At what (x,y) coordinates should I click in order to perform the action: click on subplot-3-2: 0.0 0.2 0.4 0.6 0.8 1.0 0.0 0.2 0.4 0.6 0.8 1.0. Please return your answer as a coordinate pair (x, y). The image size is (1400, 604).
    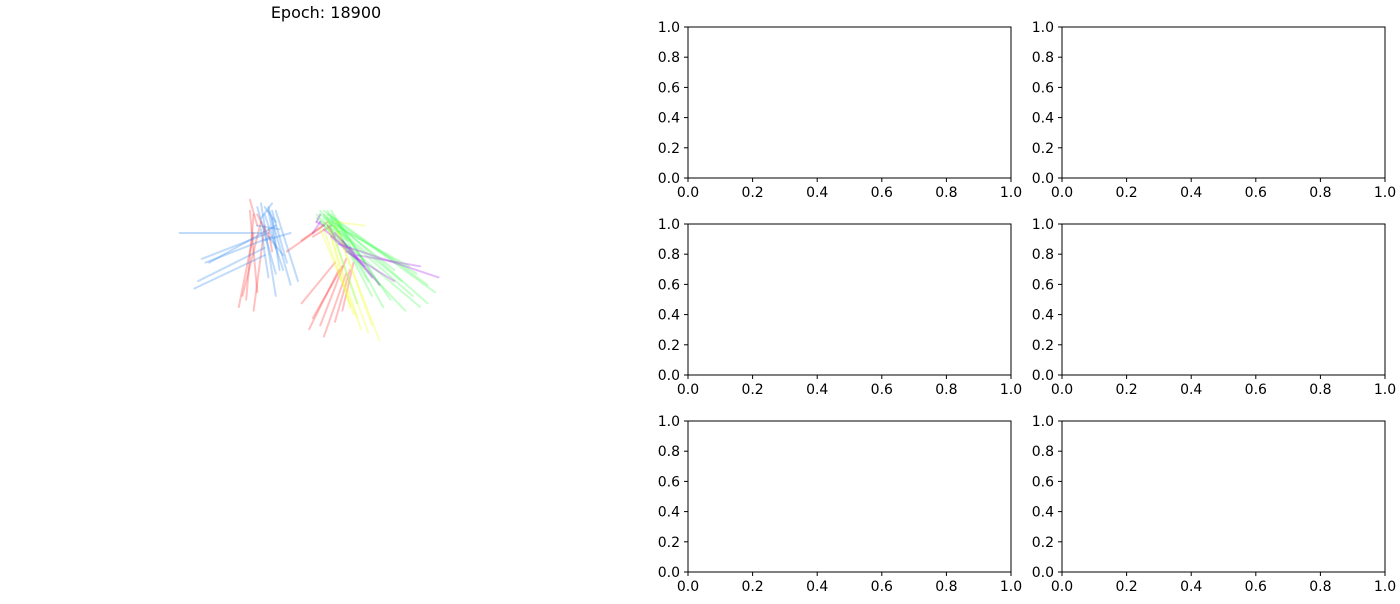
    Looking at the image, I should click on (1214, 504).